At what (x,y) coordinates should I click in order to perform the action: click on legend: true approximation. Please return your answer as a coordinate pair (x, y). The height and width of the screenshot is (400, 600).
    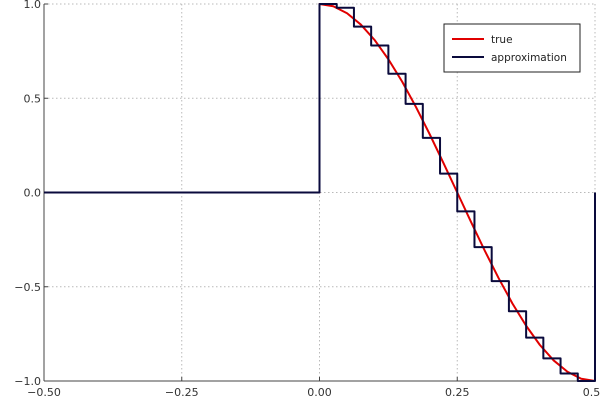
    Looking at the image, I should click on (512, 48).